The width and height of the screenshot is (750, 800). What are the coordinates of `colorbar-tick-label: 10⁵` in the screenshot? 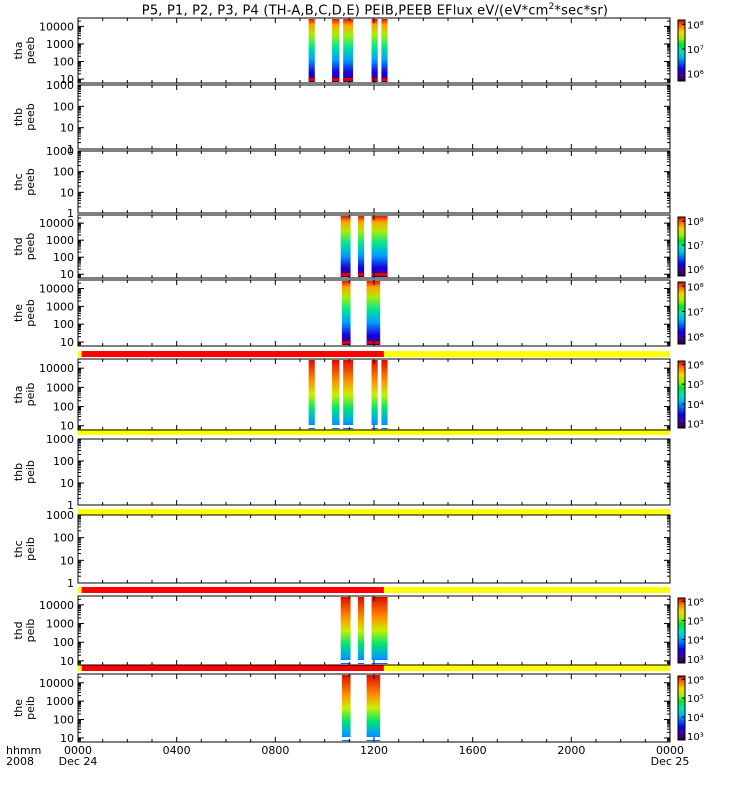 It's located at (695, 385).